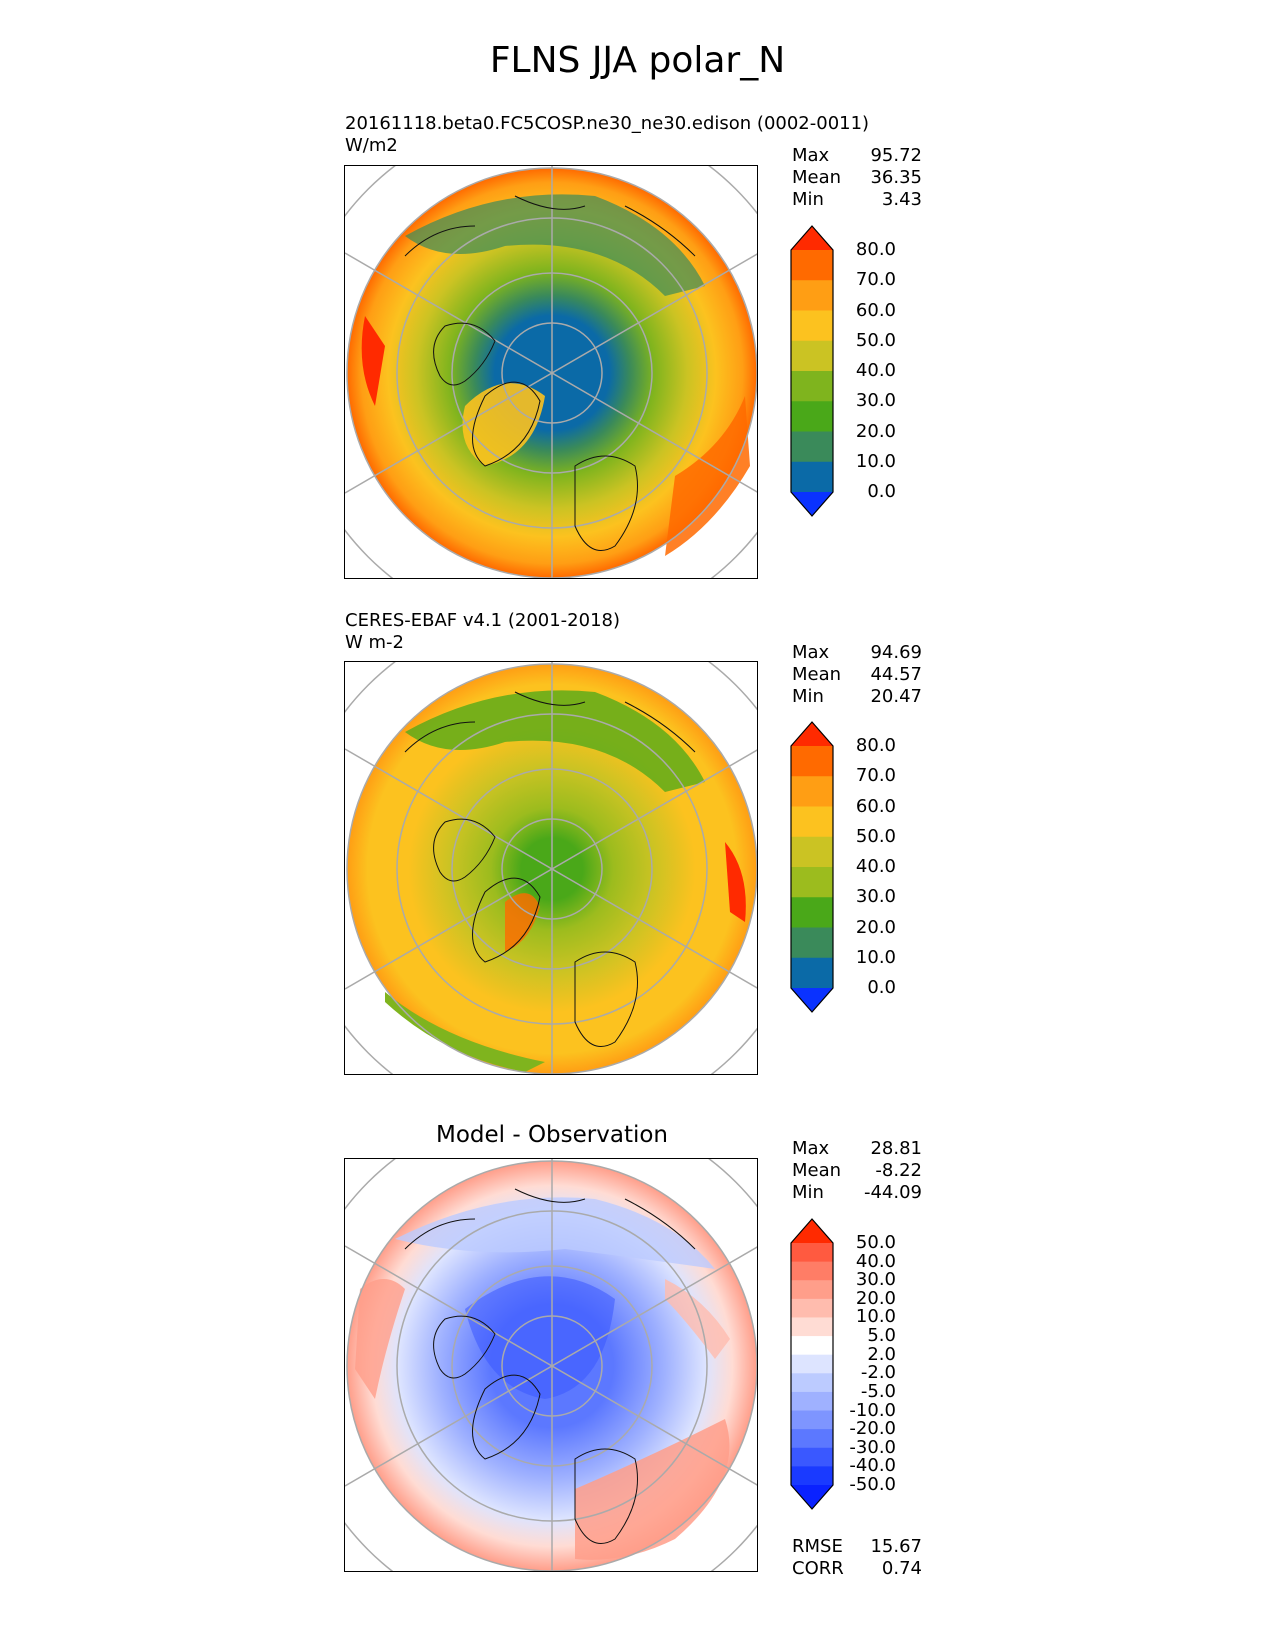 The height and width of the screenshot is (1650, 1275). I want to click on map-model-canvas, so click(551, 372).